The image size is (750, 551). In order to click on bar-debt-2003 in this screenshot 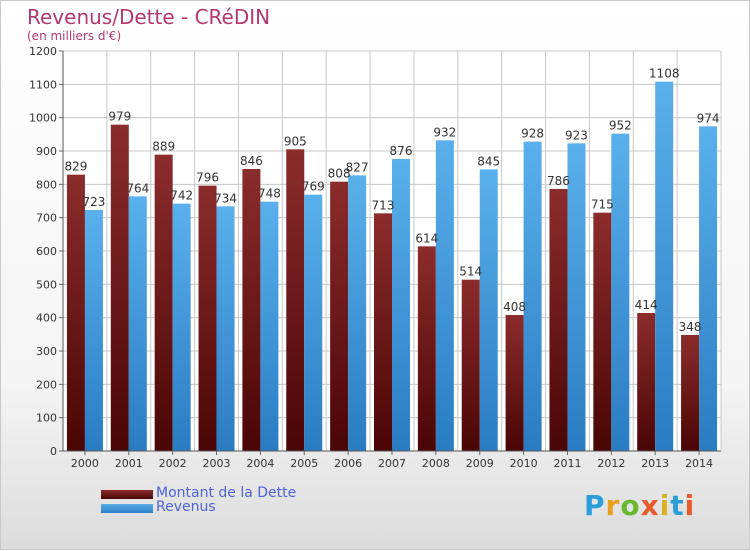, I will do `click(207, 318)`.